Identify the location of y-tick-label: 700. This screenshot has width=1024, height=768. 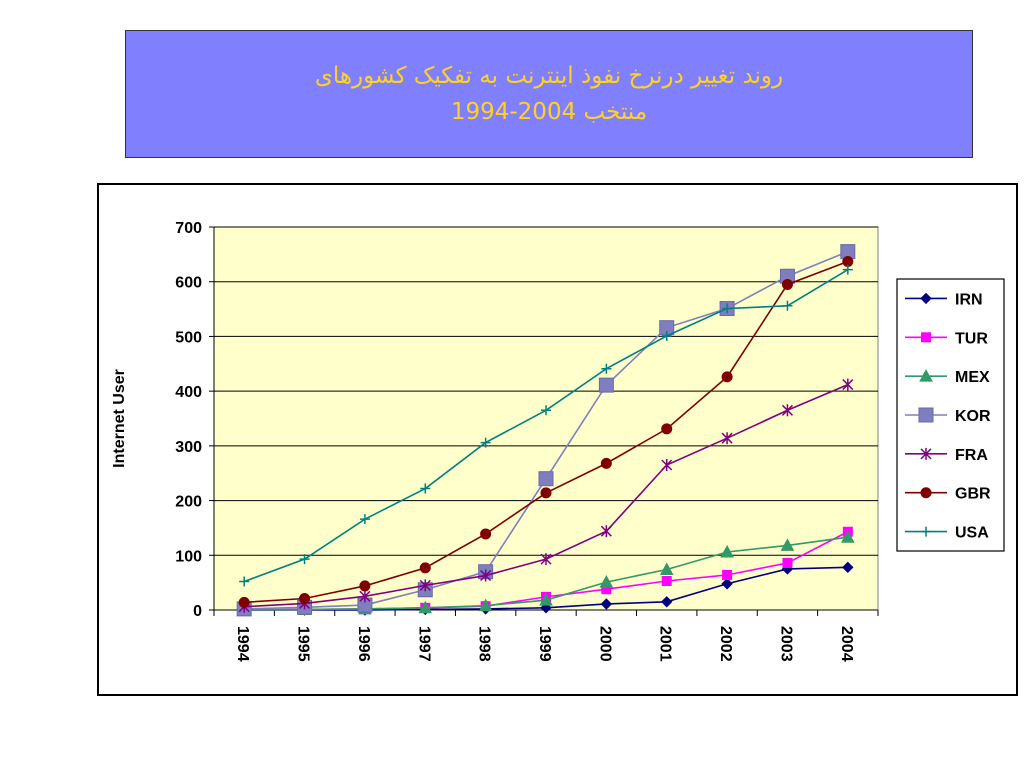
(188, 228).